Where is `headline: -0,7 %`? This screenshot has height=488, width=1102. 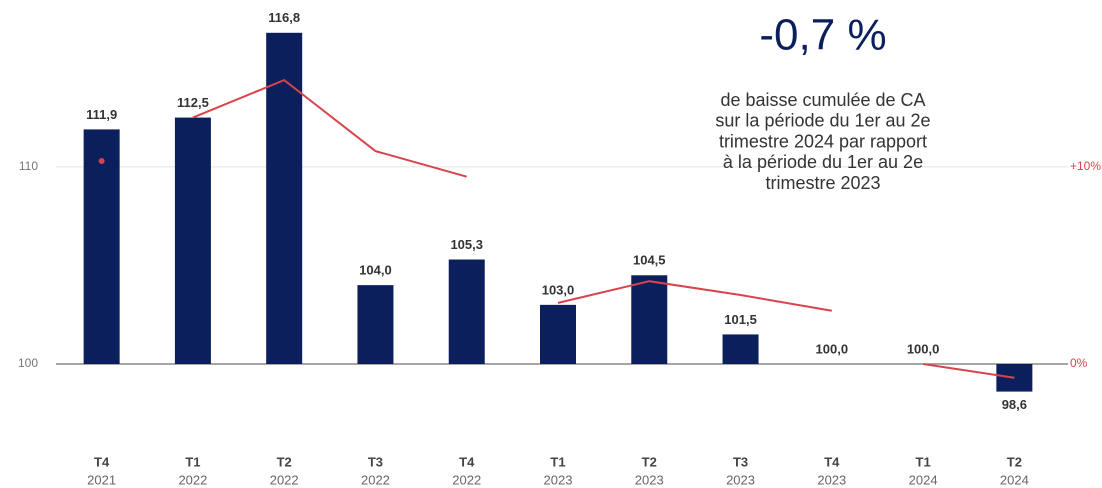 headline: -0,7 % is located at coordinates (822, 35).